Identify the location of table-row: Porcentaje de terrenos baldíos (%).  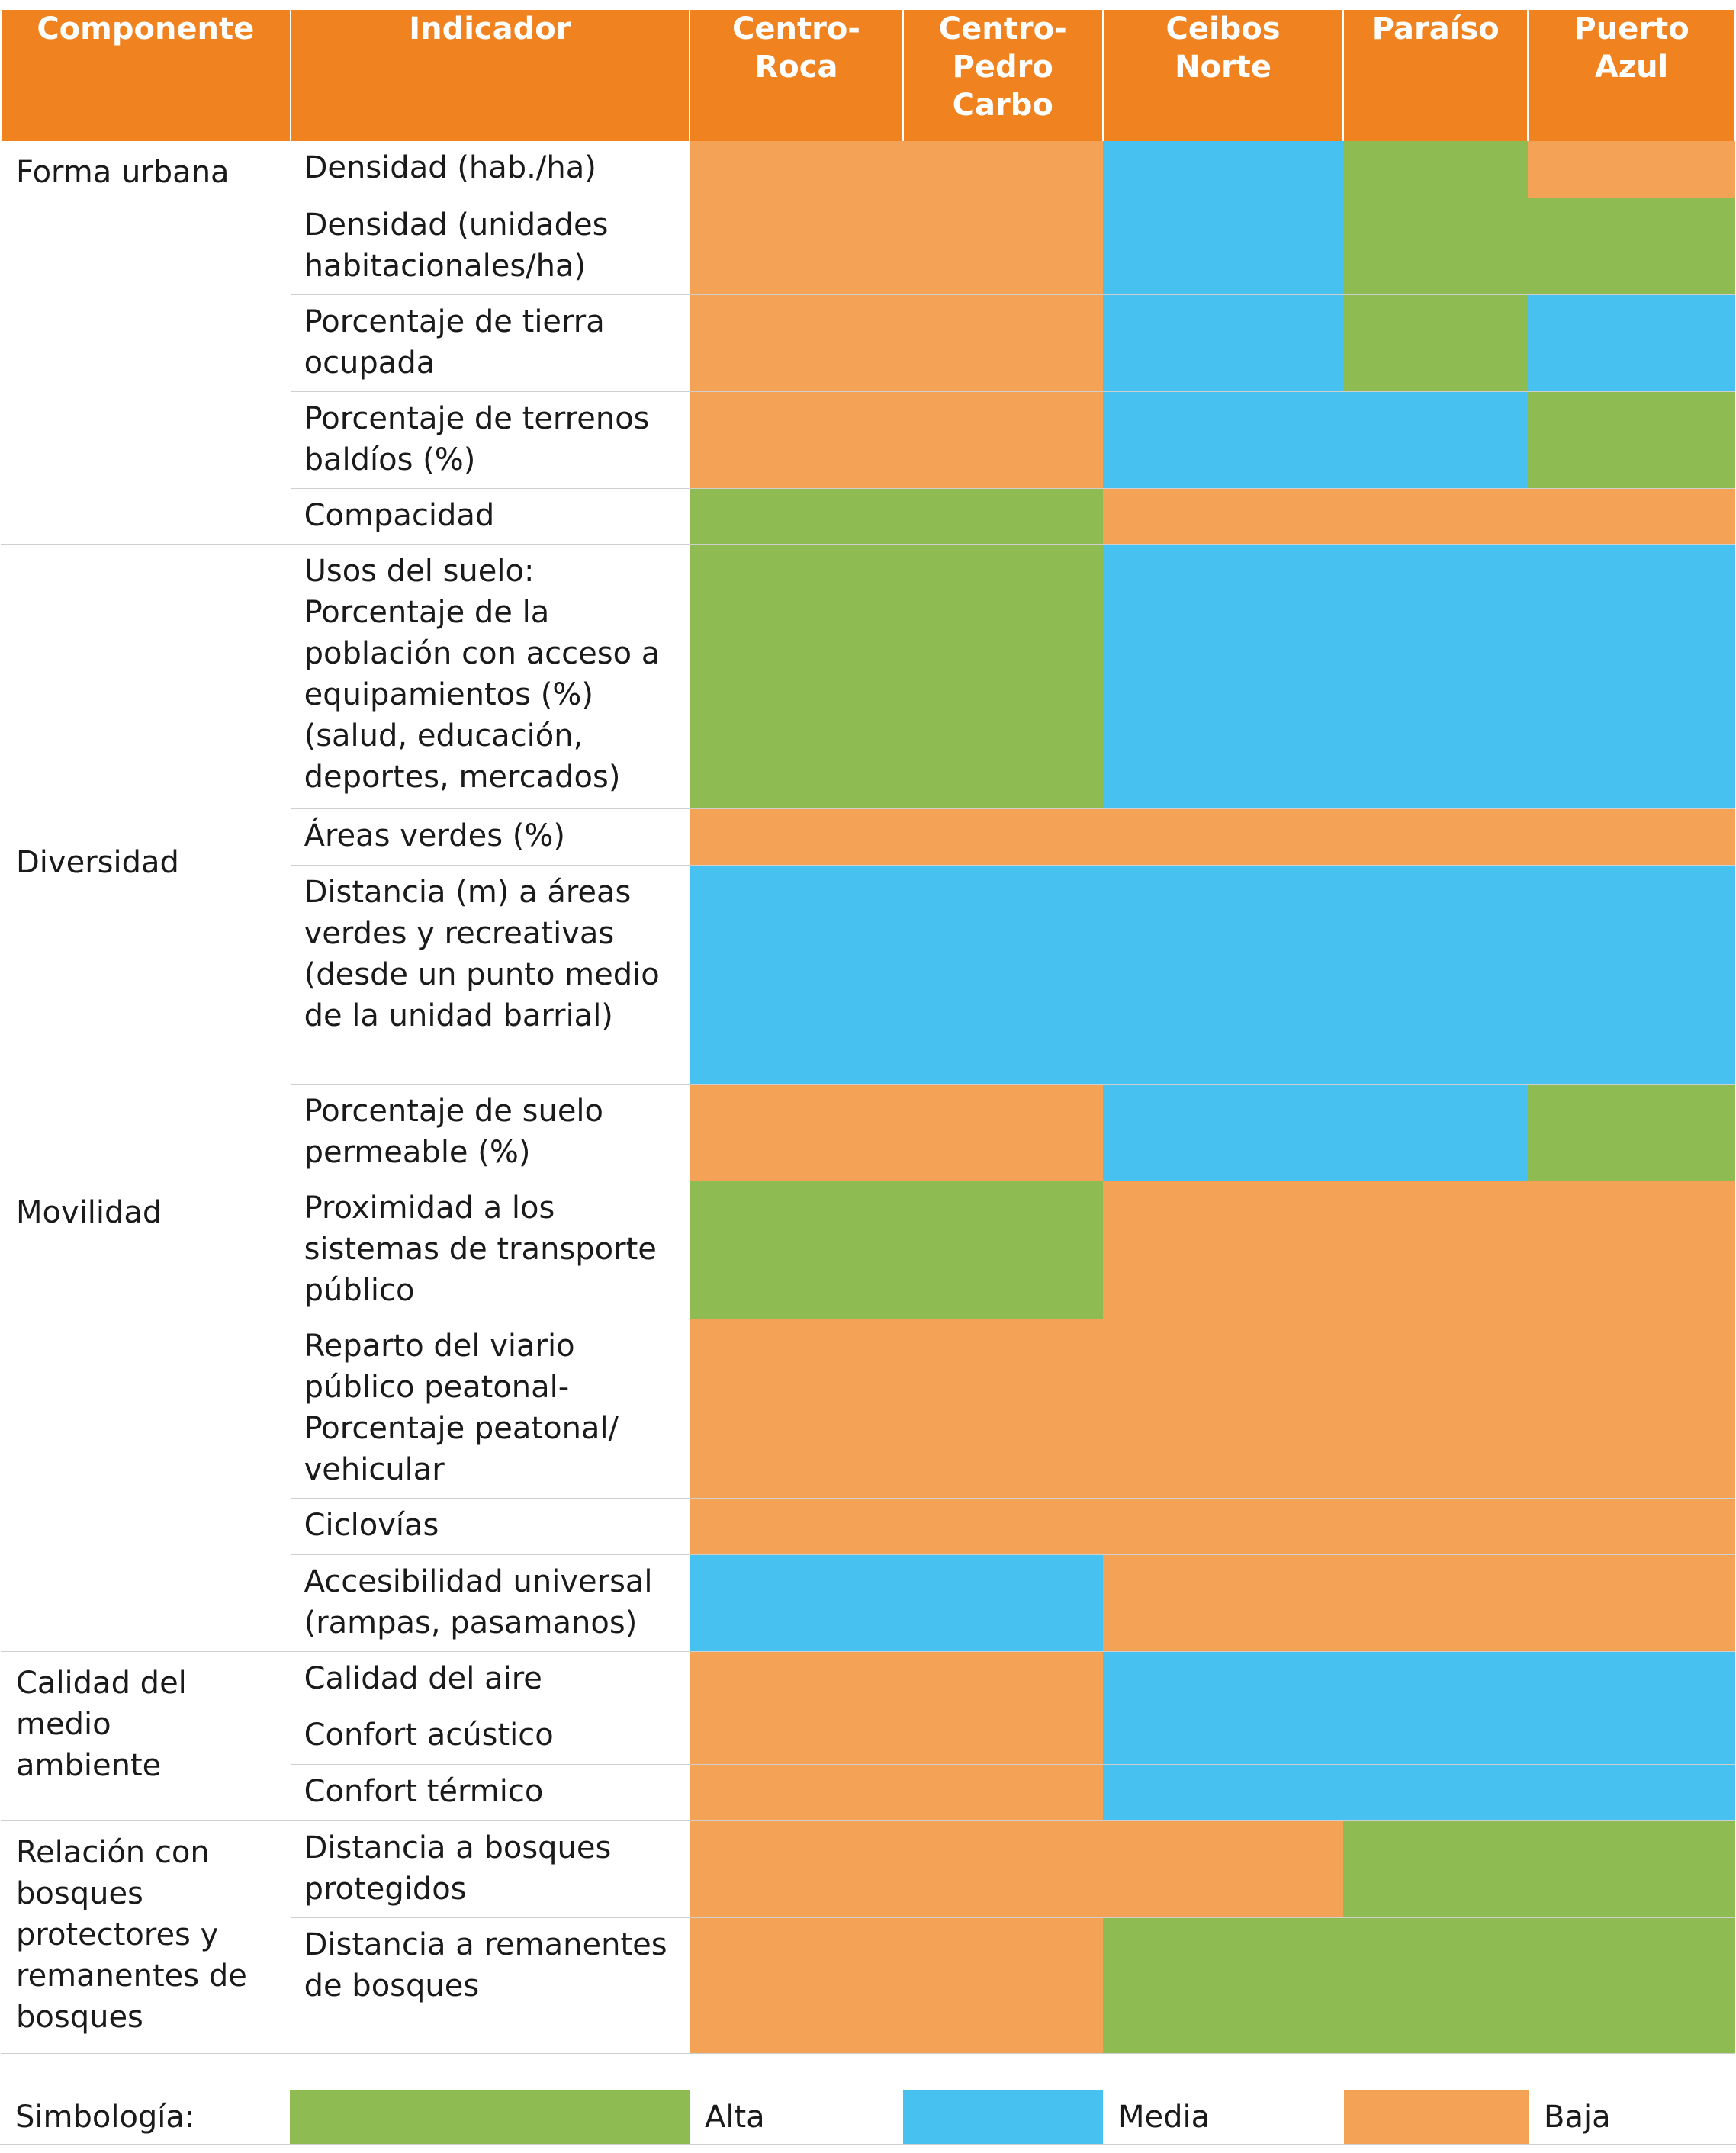
(868, 440).